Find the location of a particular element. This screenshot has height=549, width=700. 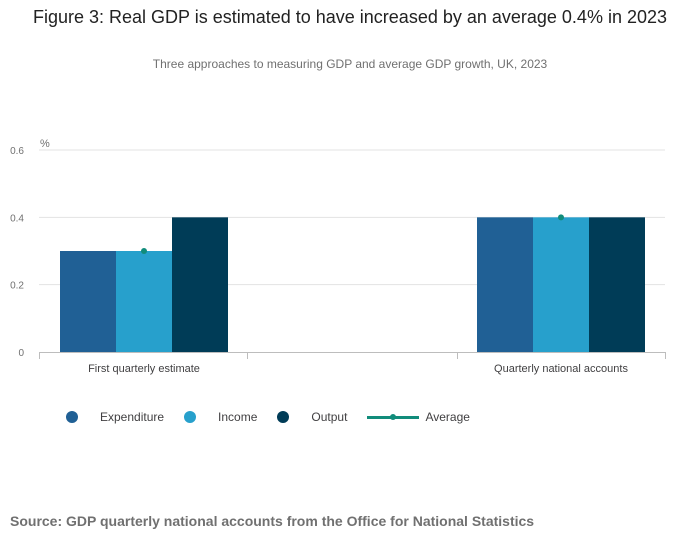

legend-item-output: Output is located at coordinates (312, 417).